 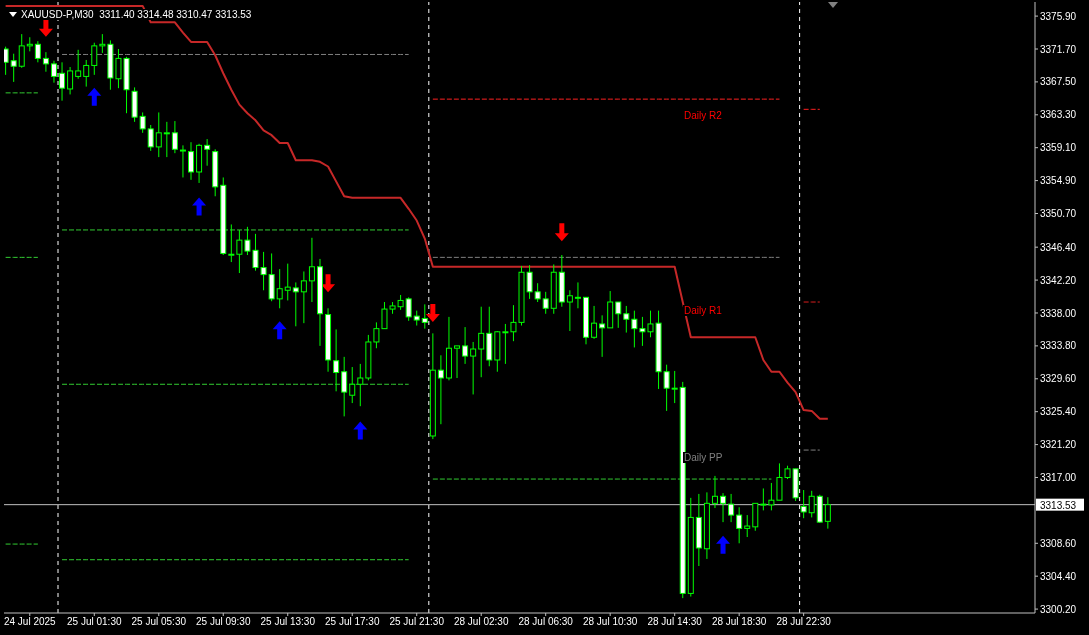 What do you see at coordinates (1058, 412) in the screenshot?
I see `y-tick-label: 3325.40` at bounding box center [1058, 412].